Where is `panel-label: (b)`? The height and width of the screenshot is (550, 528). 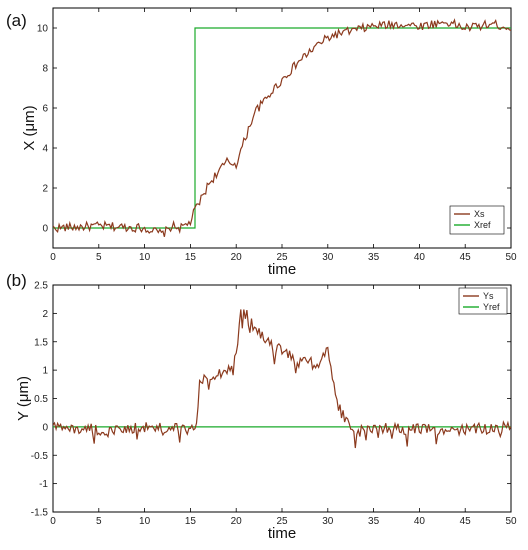 panel-label: (b) is located at coordinates (16, 280).